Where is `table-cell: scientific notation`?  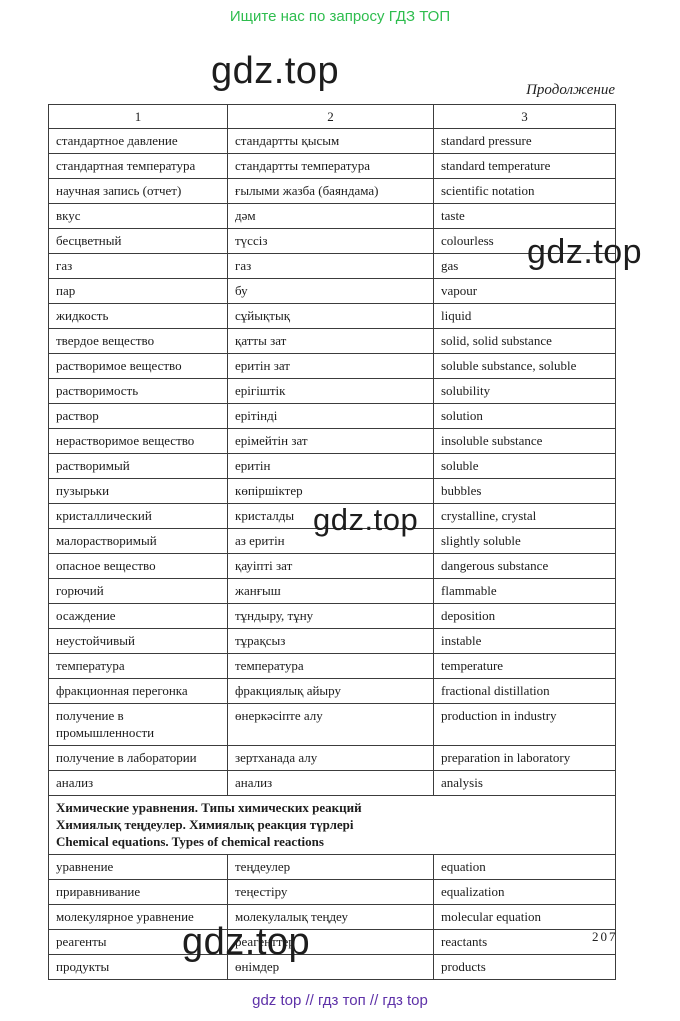 table-cell: scientific notation is located at coordinates (524, 191).